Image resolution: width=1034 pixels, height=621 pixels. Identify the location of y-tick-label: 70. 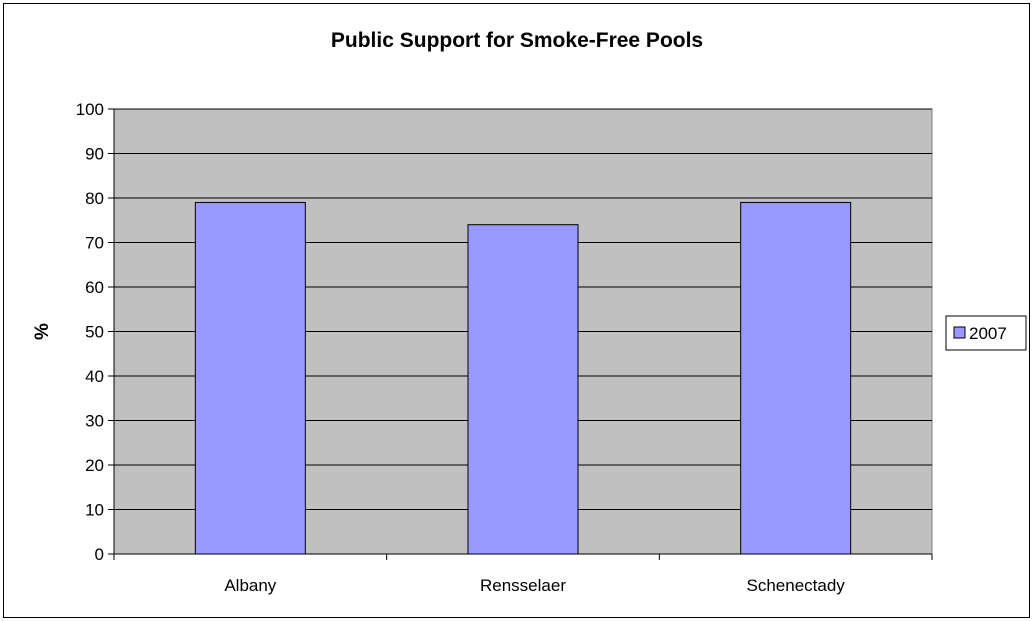
(94, 243).